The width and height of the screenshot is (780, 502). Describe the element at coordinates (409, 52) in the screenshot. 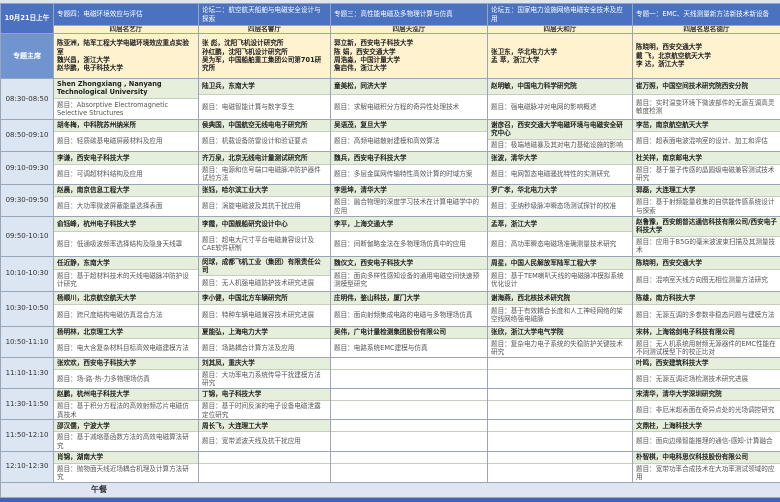

I see `chair-name: 陈 娟，西安交通大学` at that location.